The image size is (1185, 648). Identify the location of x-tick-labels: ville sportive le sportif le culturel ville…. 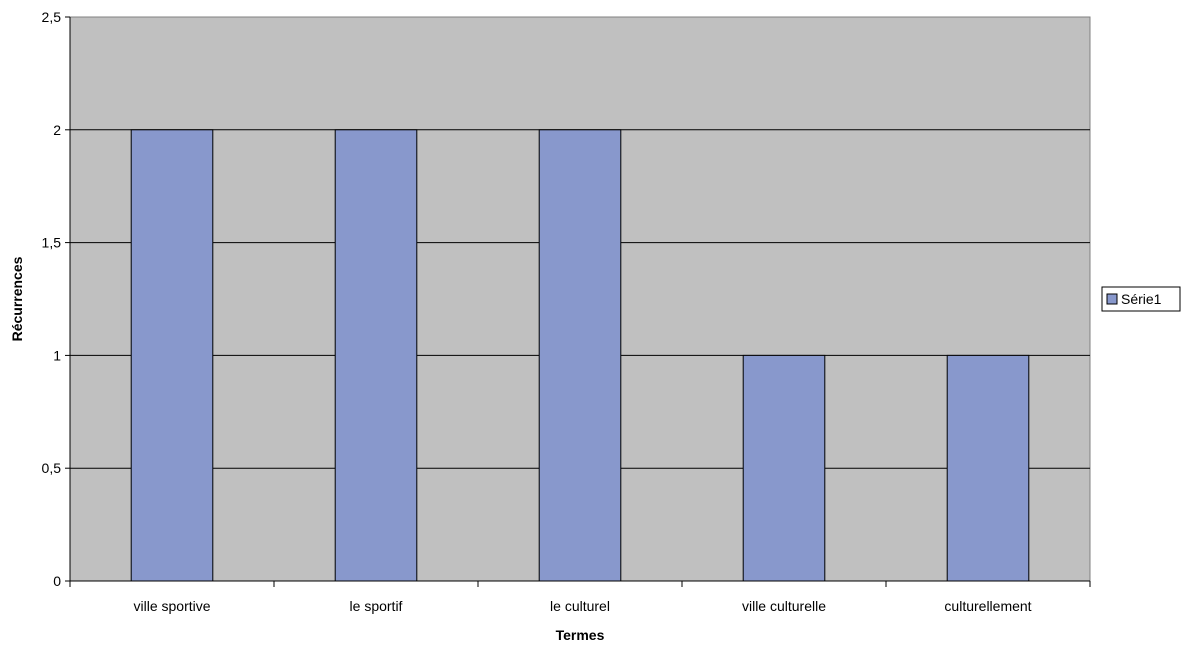
(582, 606).